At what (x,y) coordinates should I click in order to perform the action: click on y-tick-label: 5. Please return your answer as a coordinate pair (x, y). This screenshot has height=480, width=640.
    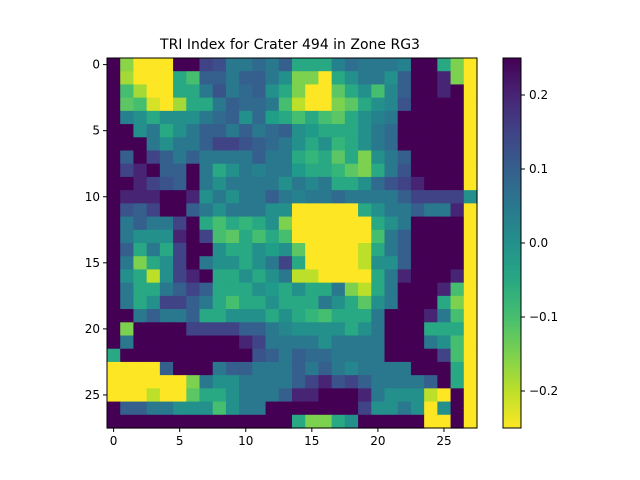
    Looking at the image, I should click on (96, 131).